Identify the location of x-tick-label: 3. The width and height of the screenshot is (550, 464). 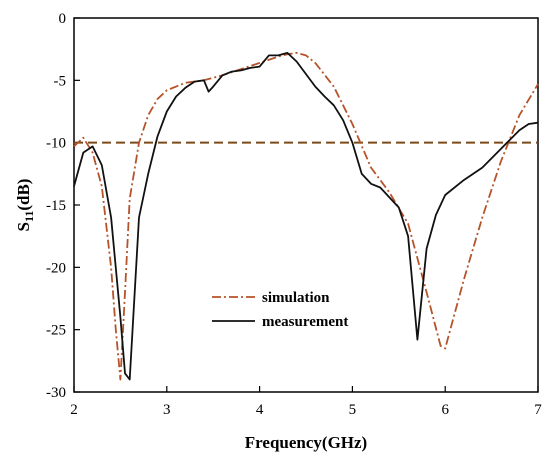
(167, 410).